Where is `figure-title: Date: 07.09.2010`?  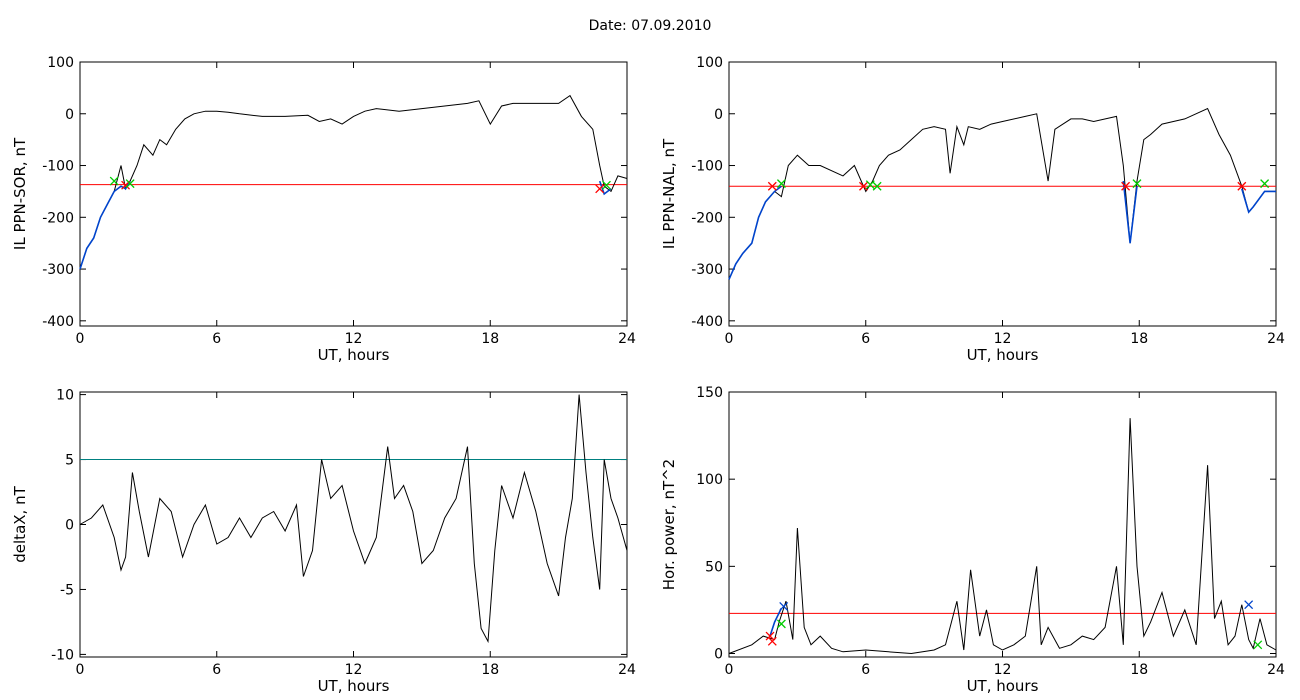 figure-title: Date: 07.09.2010 is located at coordinates (650, 26).